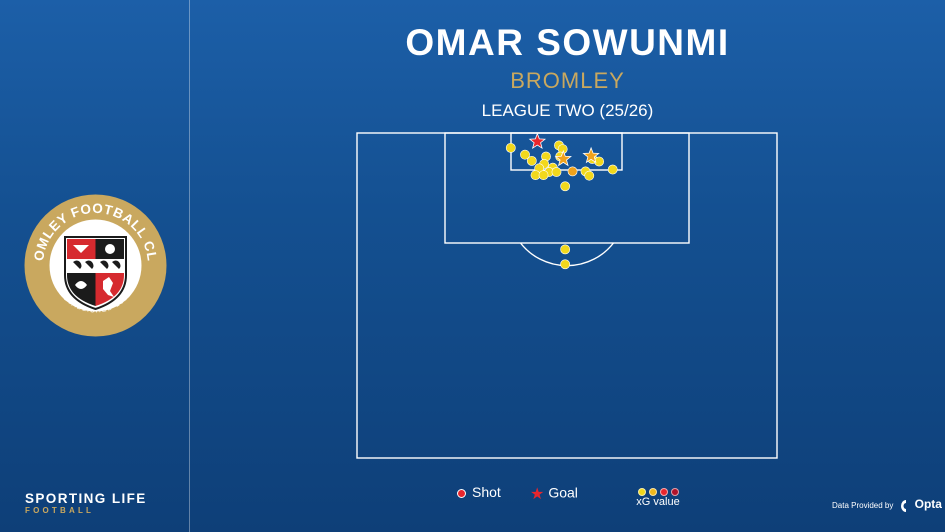 This screenshot has width=945, height=532. I want to click on xg-scale-dots, so click(658, 489).